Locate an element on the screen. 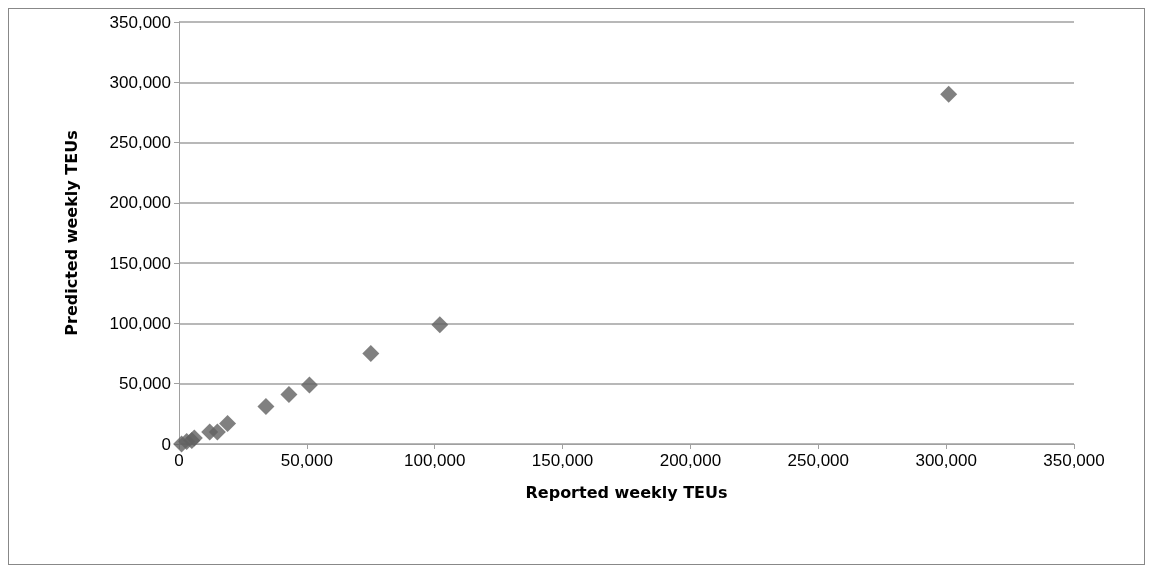 Image resolution: width=1153 pixels, height=573 pixels. y-tick-label: 200,000 is located at coordinates (140, 203).